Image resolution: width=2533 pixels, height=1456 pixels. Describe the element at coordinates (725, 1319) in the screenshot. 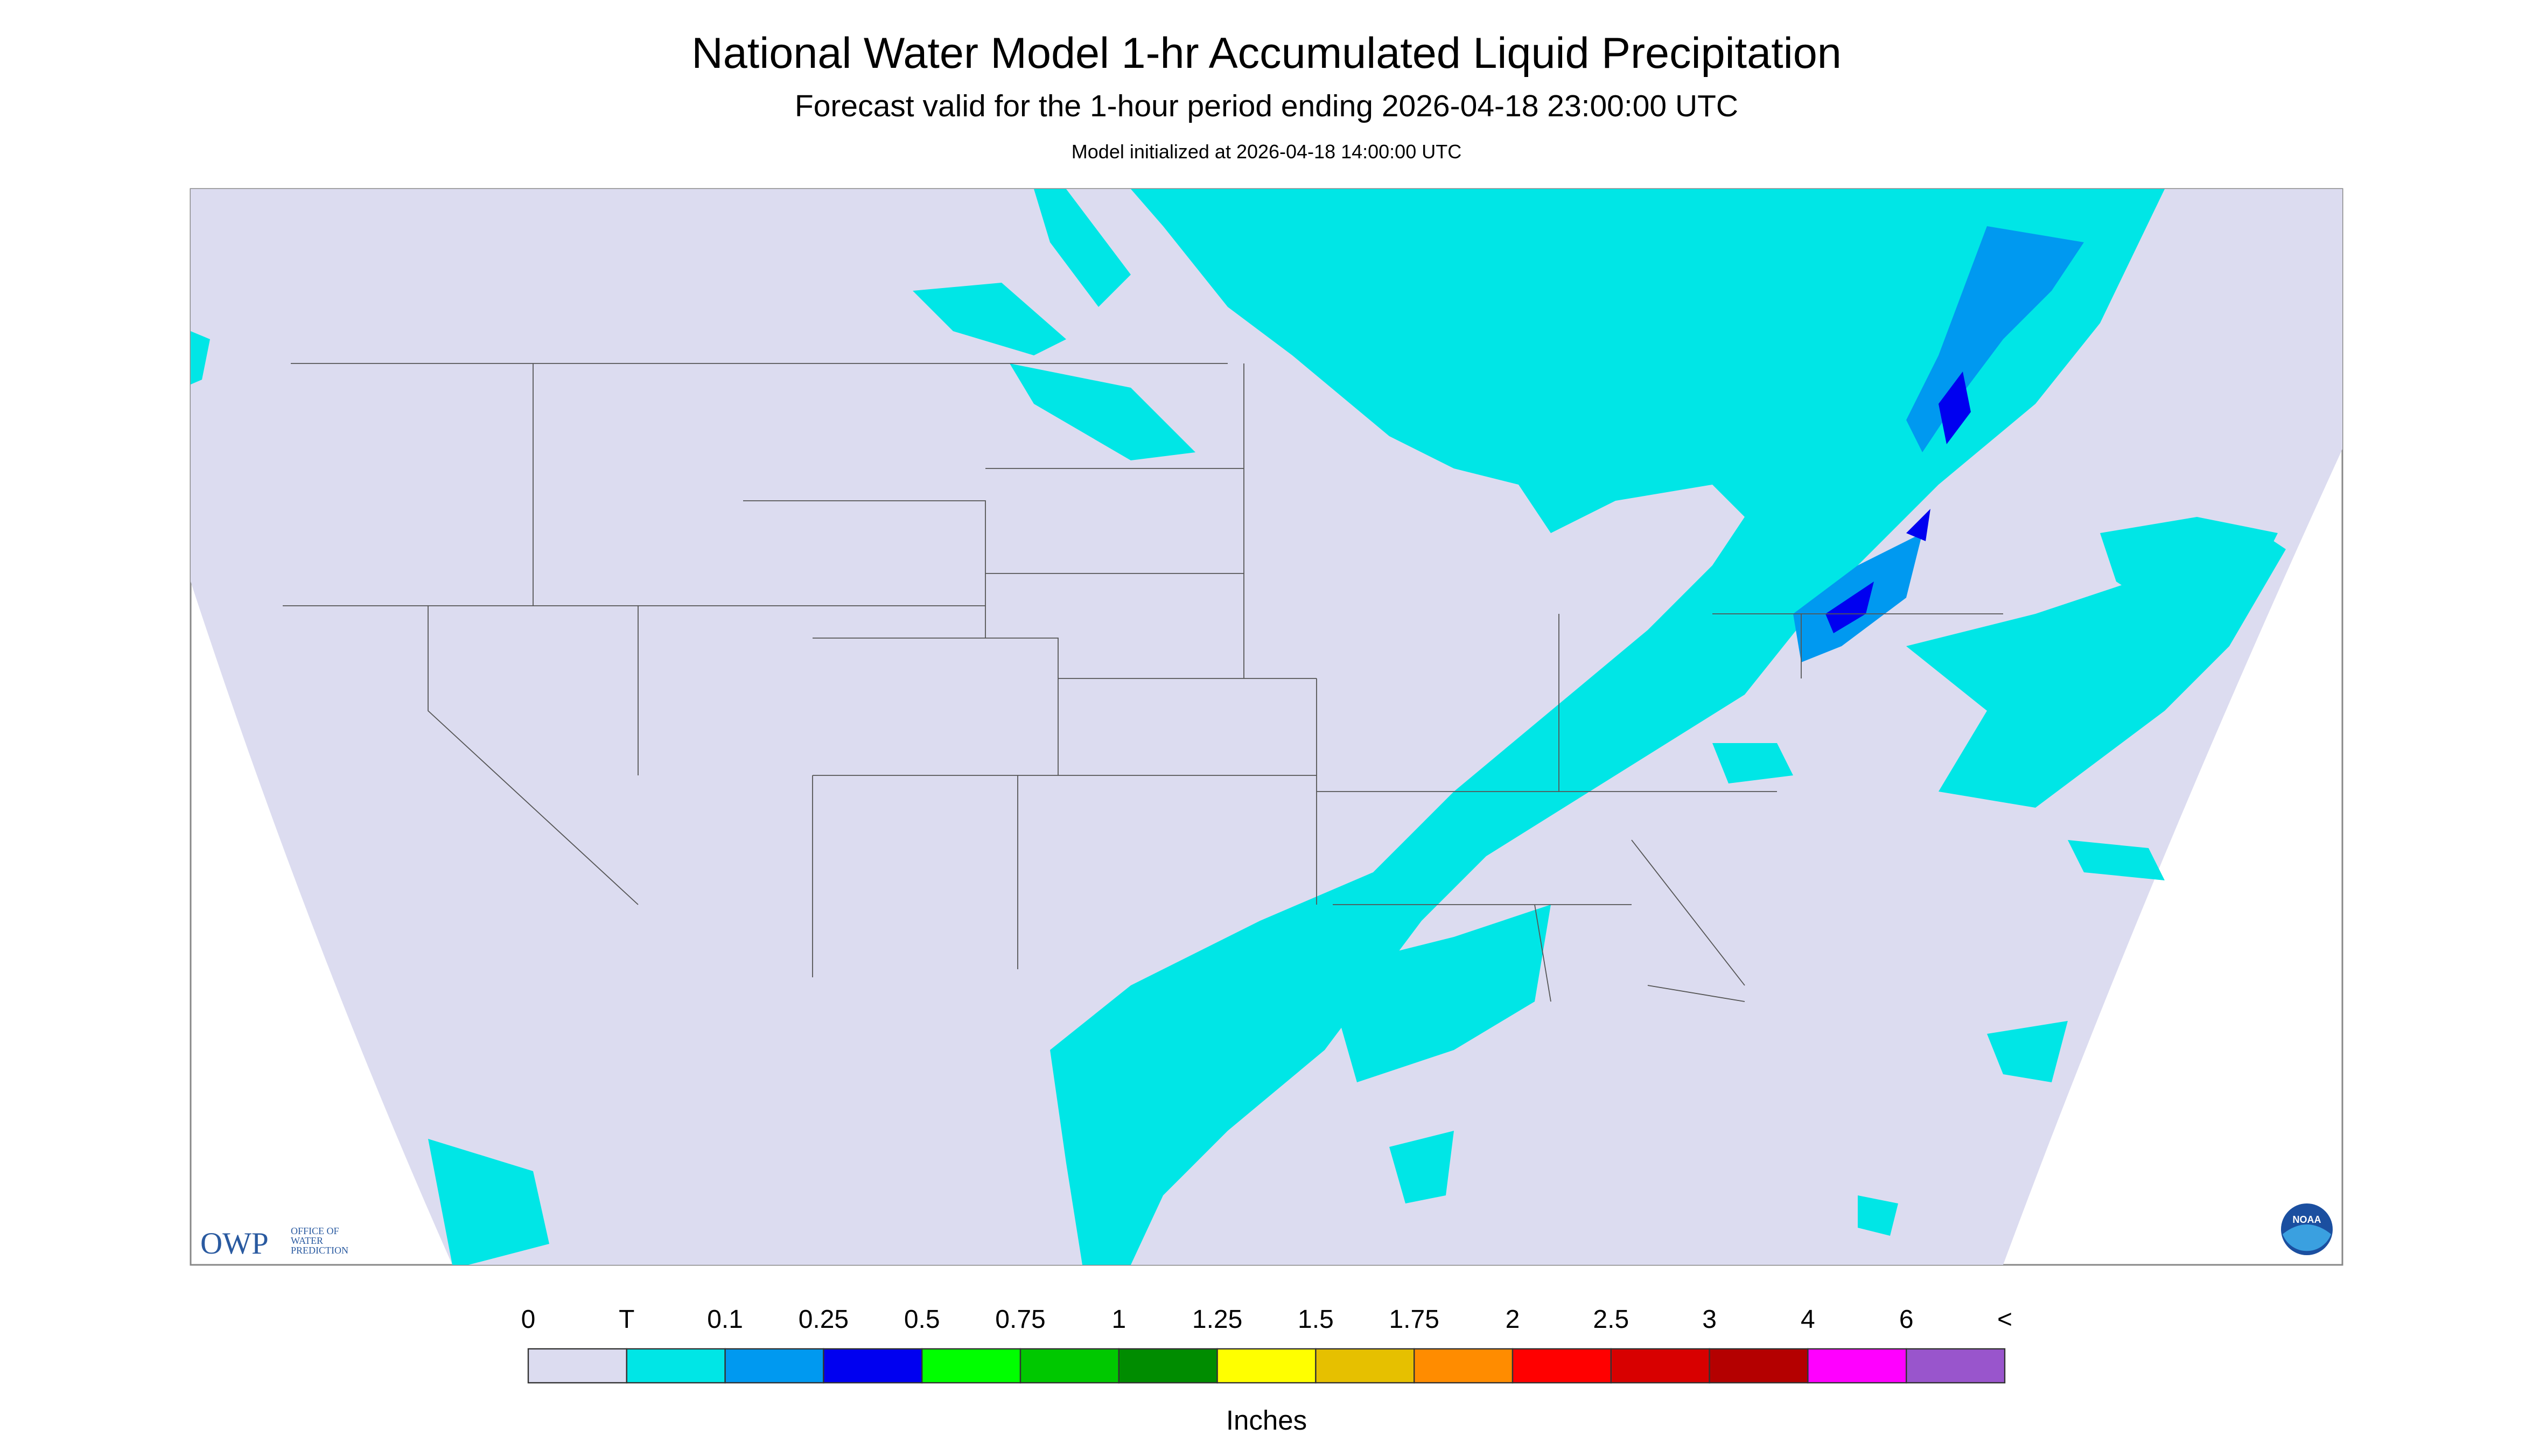

I see `legend-label: 0.1` at that location.